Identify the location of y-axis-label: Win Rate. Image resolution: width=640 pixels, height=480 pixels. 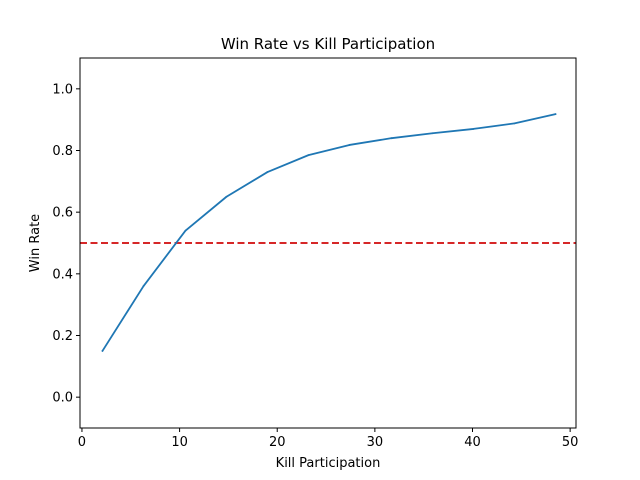
(35, 243).